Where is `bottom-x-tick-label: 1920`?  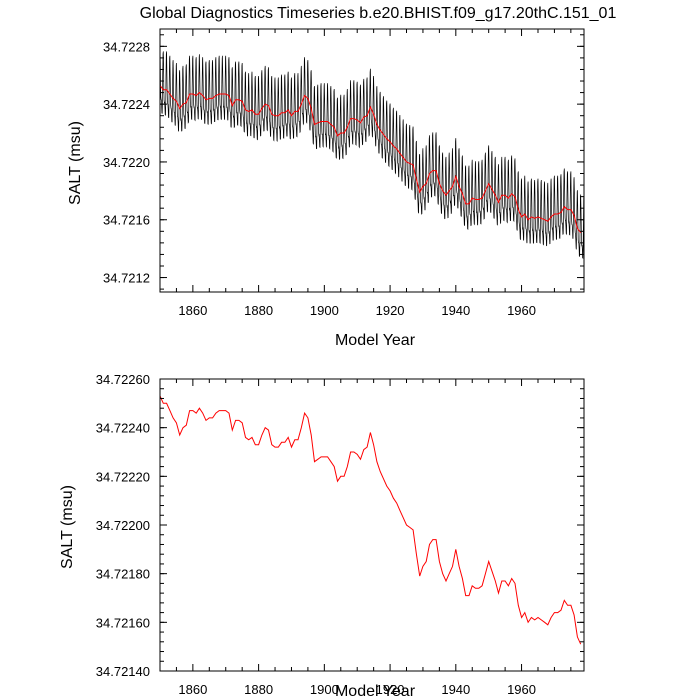 bottom-x-tick-label: 1920 is located at coordinates (390, 689).